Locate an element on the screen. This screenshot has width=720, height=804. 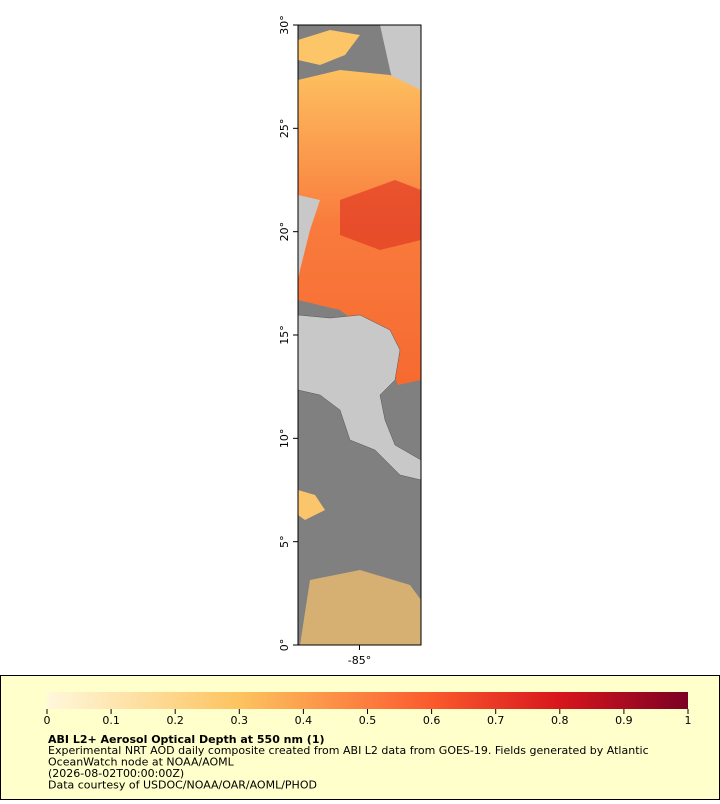
colorbar-tick-label: 0.8 is located at coordinates (560, 720).